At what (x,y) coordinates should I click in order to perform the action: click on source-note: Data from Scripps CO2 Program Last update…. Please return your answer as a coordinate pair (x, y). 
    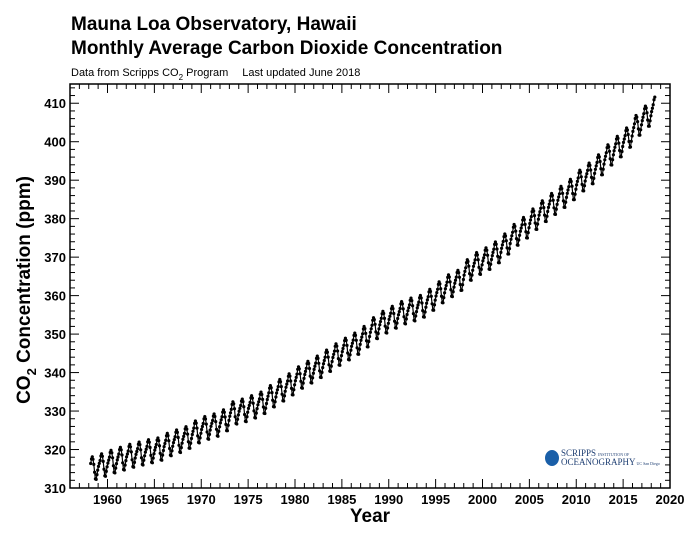
    Looking at the image, I should click on (215, 74).